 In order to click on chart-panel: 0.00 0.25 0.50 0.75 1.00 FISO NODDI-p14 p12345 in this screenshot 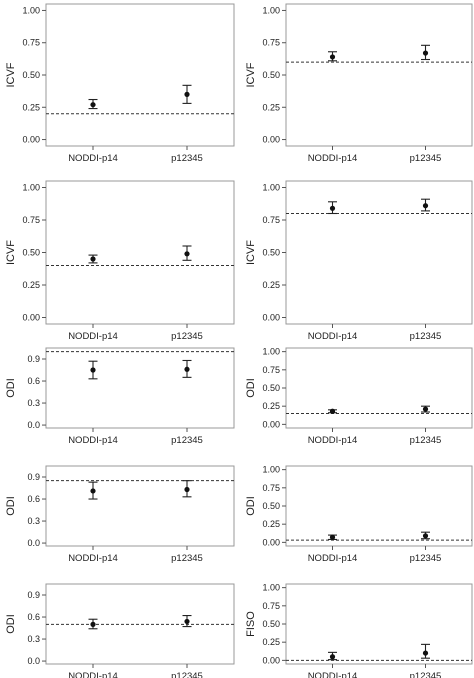, I will do `click(359, 630)`.